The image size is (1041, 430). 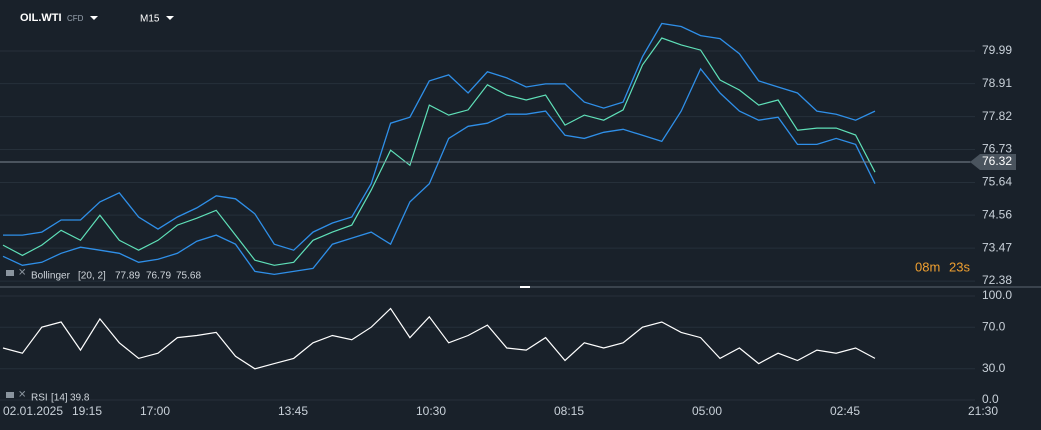 I want to click on timer-minutes: 08m, so click(x=927, y=266).